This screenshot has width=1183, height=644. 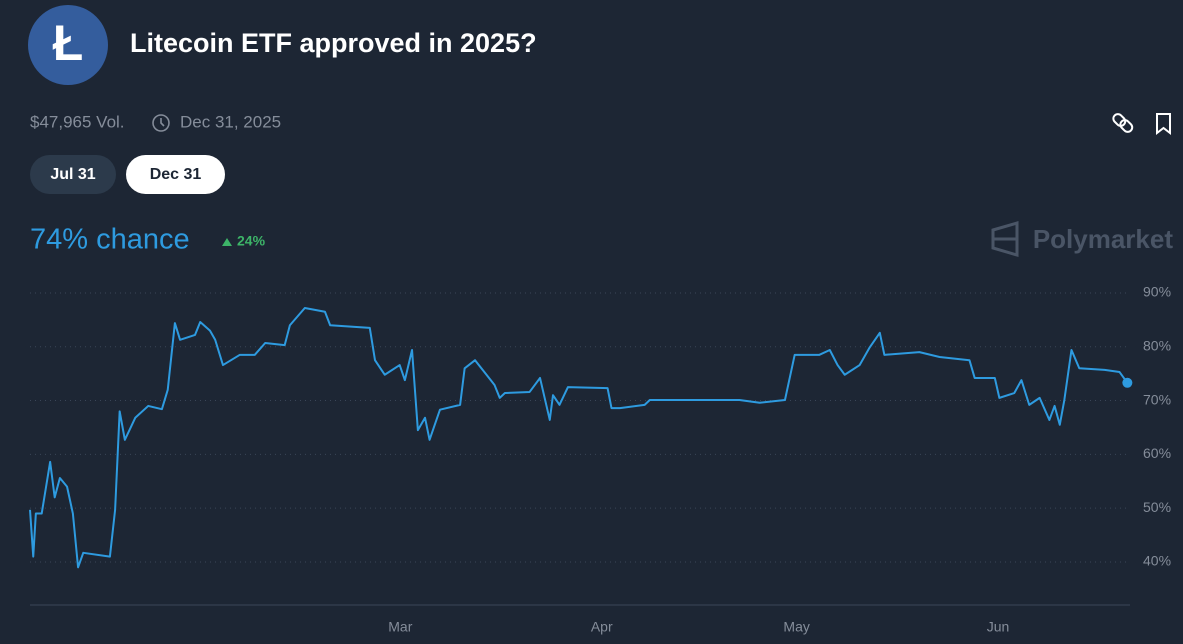 I want to click on tab, so click(x=73, y=174).